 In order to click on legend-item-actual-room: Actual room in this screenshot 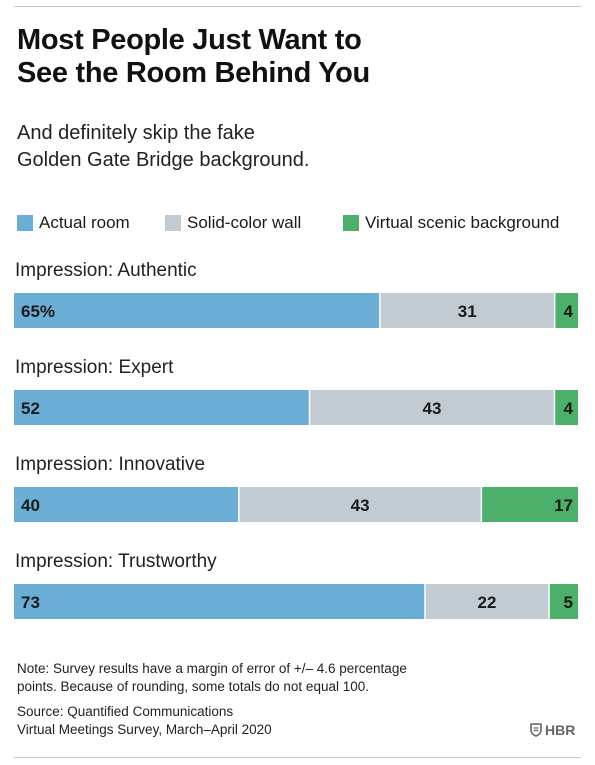, I will do `click(73, 223)`.